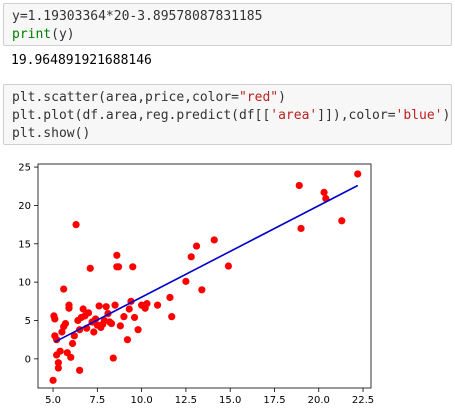  What do you see at coordinates (258, 97) in the screenshot?
I see `code-string: "red"` at bounding box center [258, 97].